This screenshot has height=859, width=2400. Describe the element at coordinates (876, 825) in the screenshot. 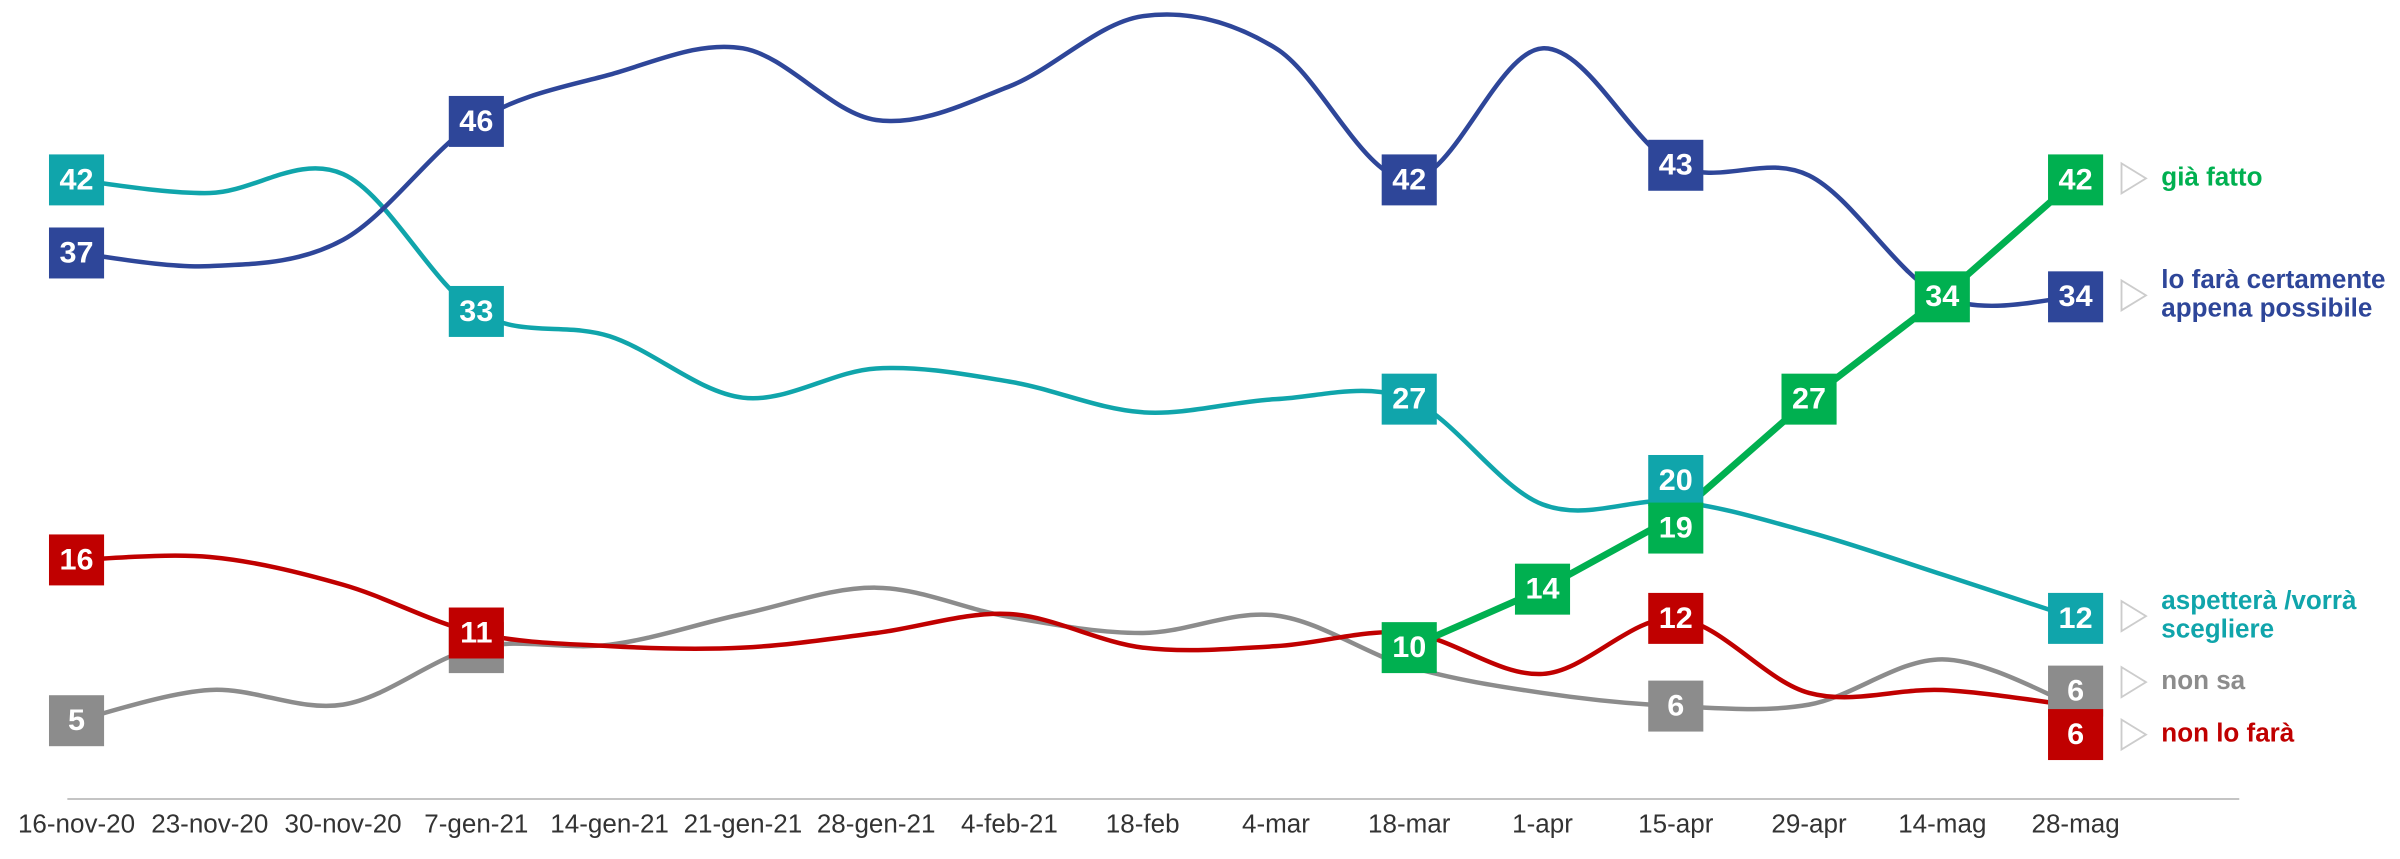

I see `x-tick-label: 28-gen-21` at that location.